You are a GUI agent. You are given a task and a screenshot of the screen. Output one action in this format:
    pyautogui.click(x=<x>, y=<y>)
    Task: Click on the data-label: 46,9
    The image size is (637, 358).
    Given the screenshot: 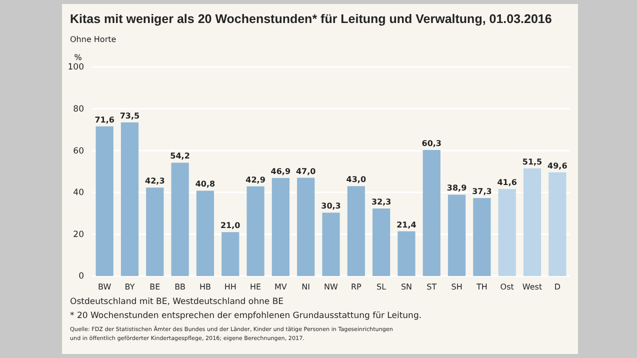 What is the action you would take?
    pyautogui.click(x=280, y=171)
    